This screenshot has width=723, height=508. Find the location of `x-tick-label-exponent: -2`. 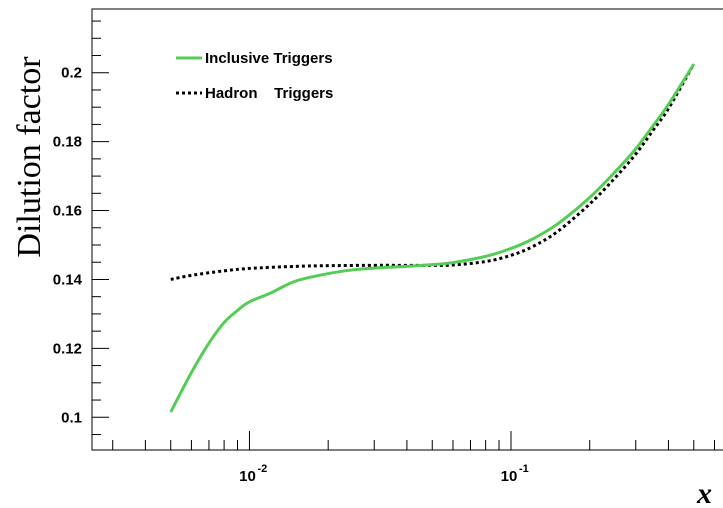

x-tick-label-exponent: -2 is located at coordinates (262, 469).